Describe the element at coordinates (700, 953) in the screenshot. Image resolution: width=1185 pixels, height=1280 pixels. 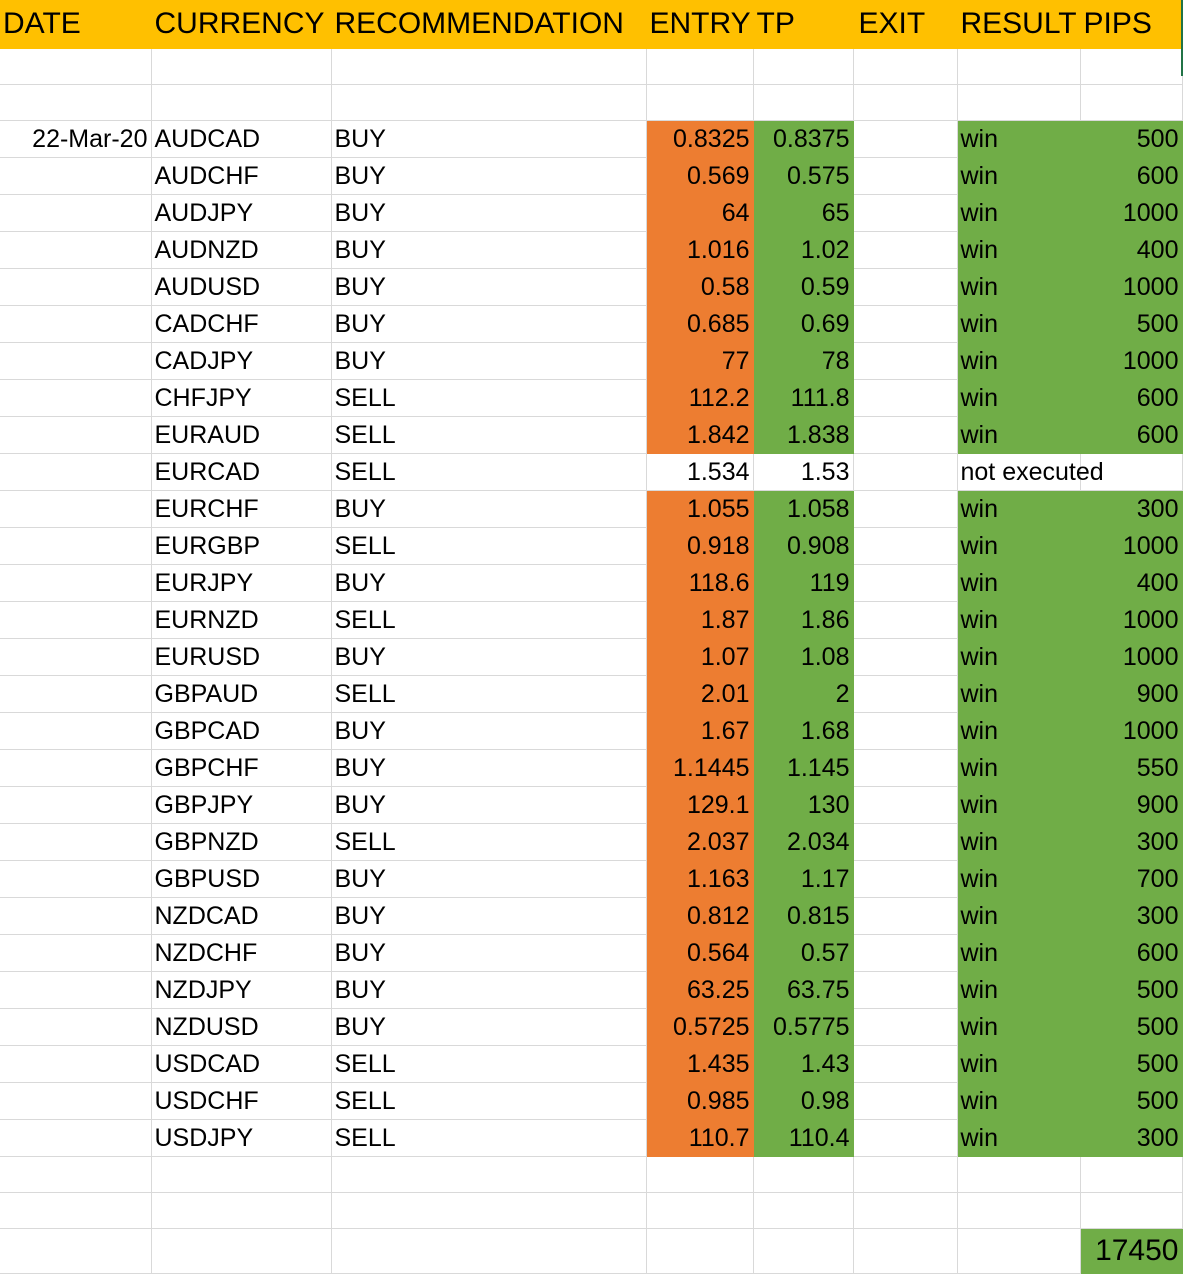
I see `entry-cell: 0.564` at that location.